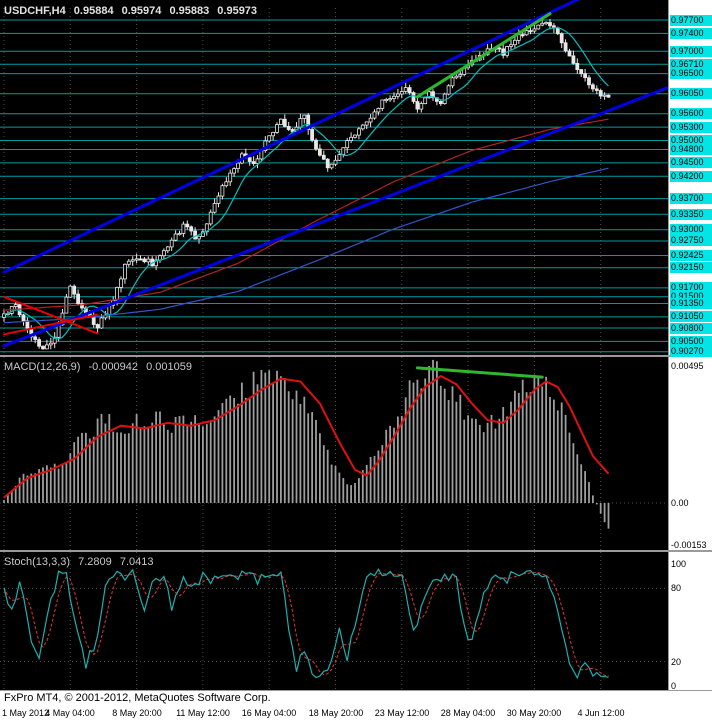  I want to click on price-level-label: 0.95300, so click(691, 127).